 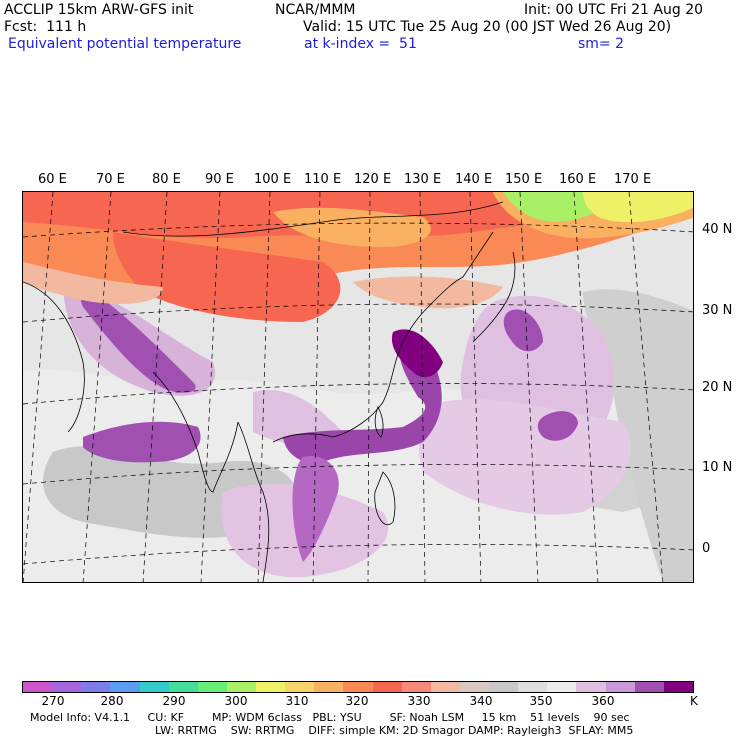 What do you see at coordinates (586, 387) in the screenshot?
I see `meridian-160e` at bounding box center [586, 387].